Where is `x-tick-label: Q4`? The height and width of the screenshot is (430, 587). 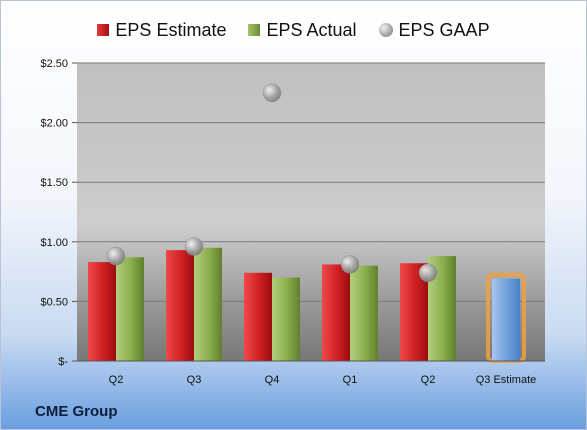
x-tick-label: Q4 is located at coordinates (272, 380).